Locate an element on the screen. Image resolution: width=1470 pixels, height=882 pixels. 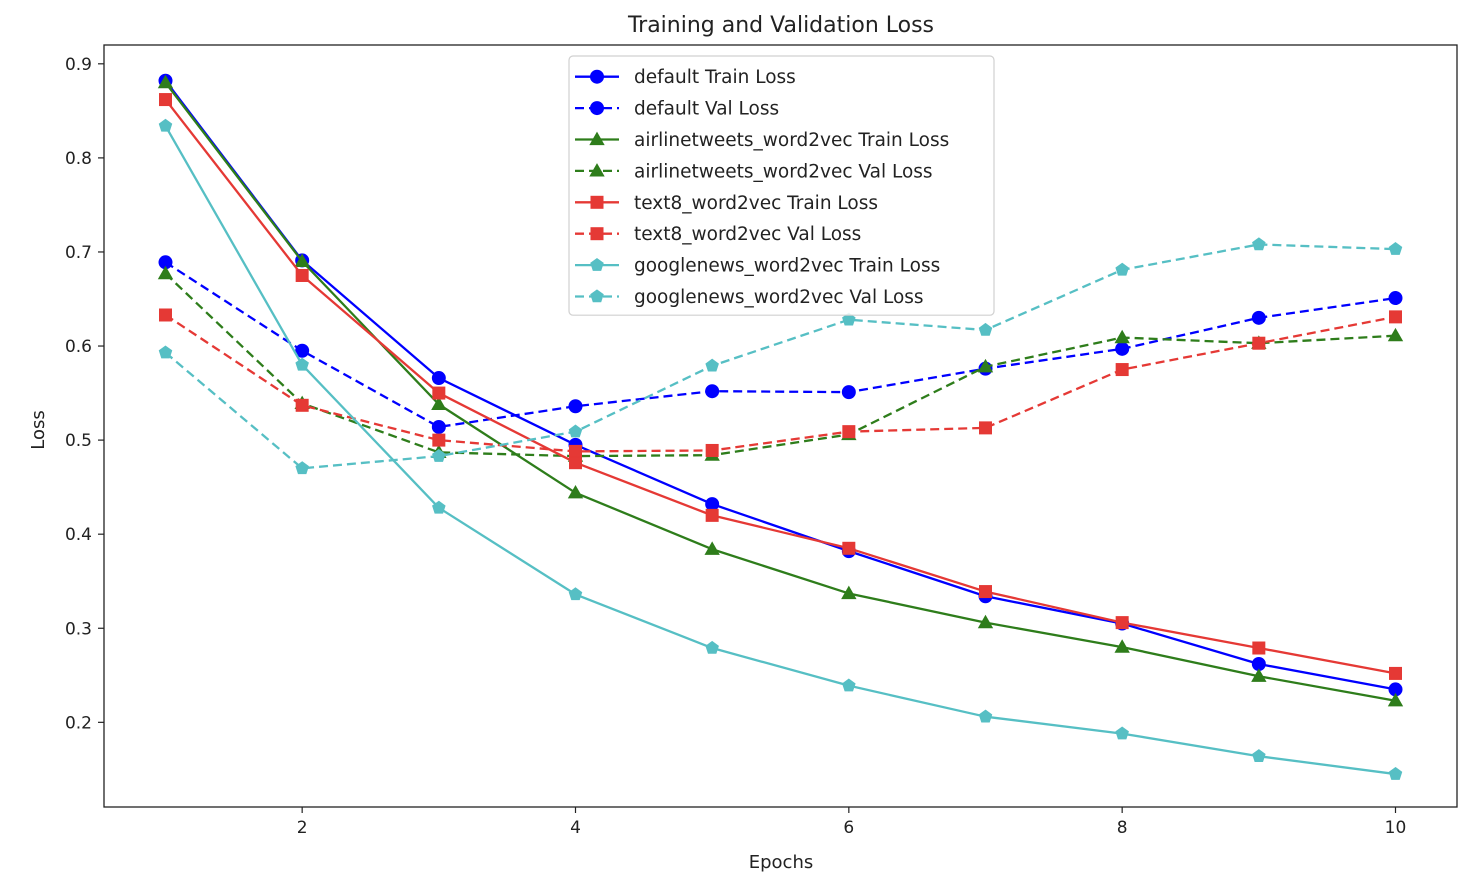
x-tick-label: 2 is located at coordinates (302, 828).